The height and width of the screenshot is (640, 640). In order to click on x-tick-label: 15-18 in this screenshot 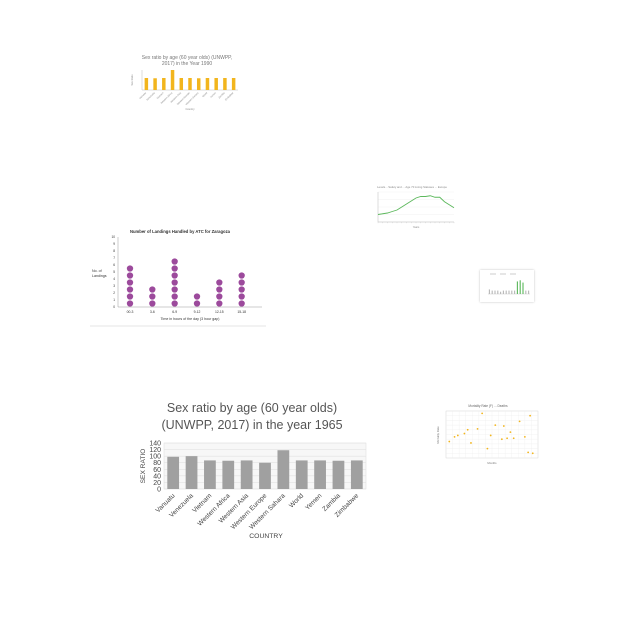, I will do `click(241, 312)`.